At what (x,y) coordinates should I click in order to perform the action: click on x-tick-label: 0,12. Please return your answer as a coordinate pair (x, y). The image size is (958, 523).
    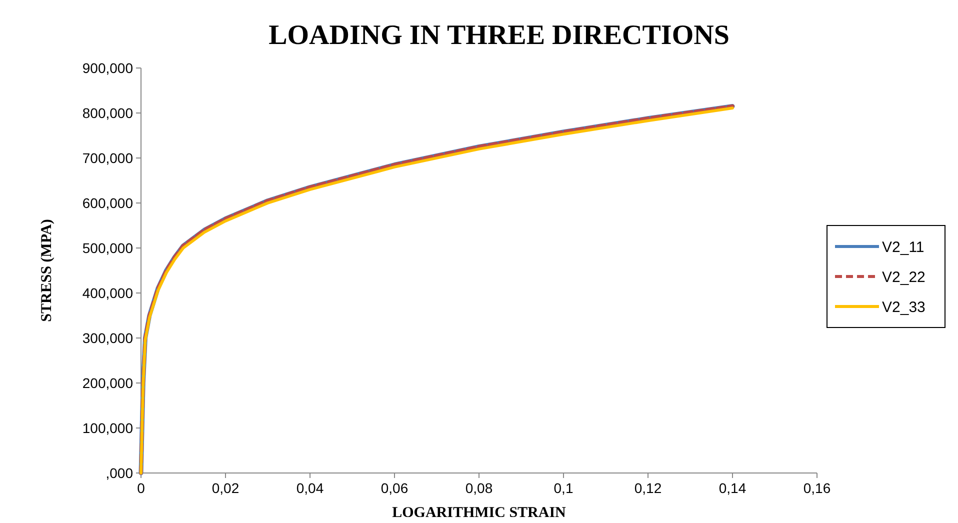
    Looking at the image, I should click on (648, 488).